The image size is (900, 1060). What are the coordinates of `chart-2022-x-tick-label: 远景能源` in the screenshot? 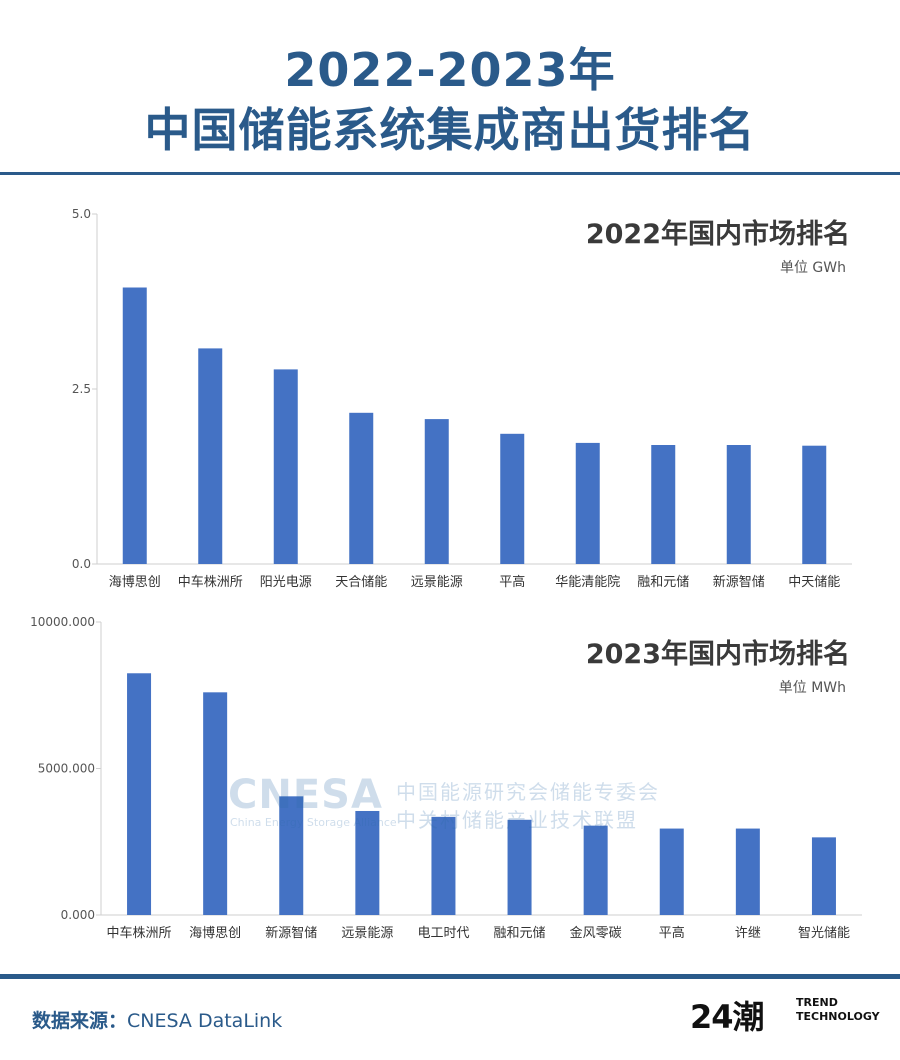 It's located at (437, 582).